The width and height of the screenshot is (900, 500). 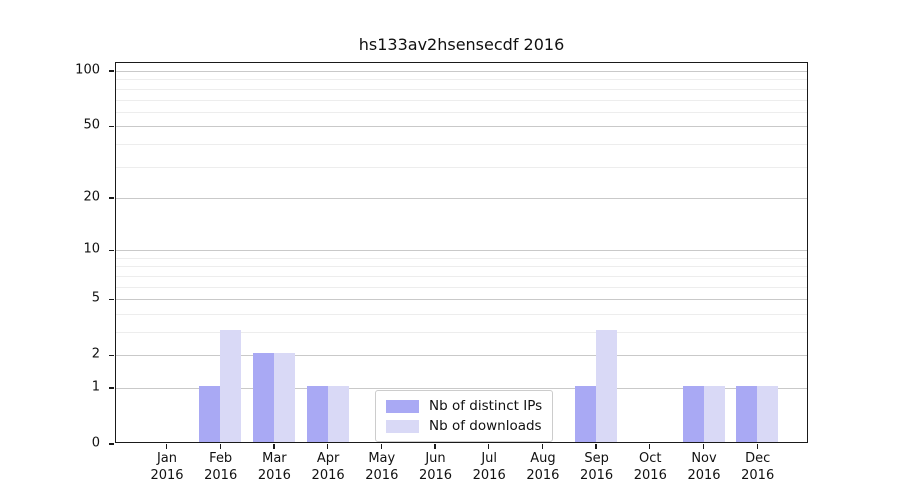 I want to click on x-tick-label-oct: Oct 2016, so click(x=650, y=467).